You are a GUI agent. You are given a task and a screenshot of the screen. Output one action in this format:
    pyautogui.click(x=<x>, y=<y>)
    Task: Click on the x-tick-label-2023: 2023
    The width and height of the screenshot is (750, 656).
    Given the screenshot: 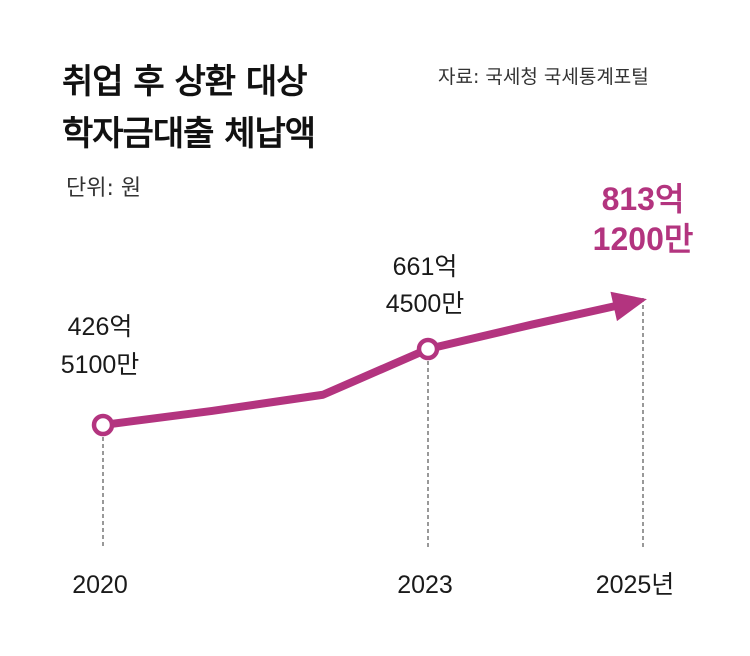 What is the action you would take?
    pyautogui.click(x=425, y=585)
    